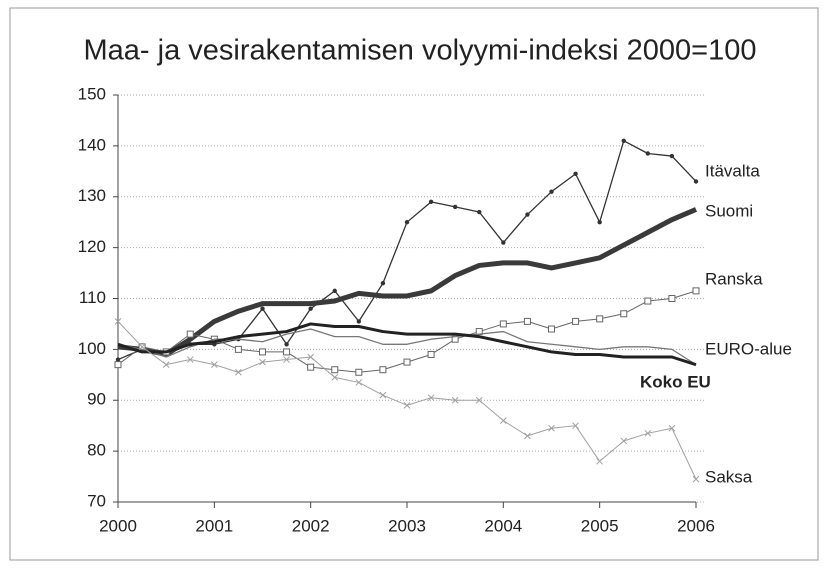 This screenshot has width=828, height=570. I want to click on legend-label: EURO-alue, so click(748, 348).